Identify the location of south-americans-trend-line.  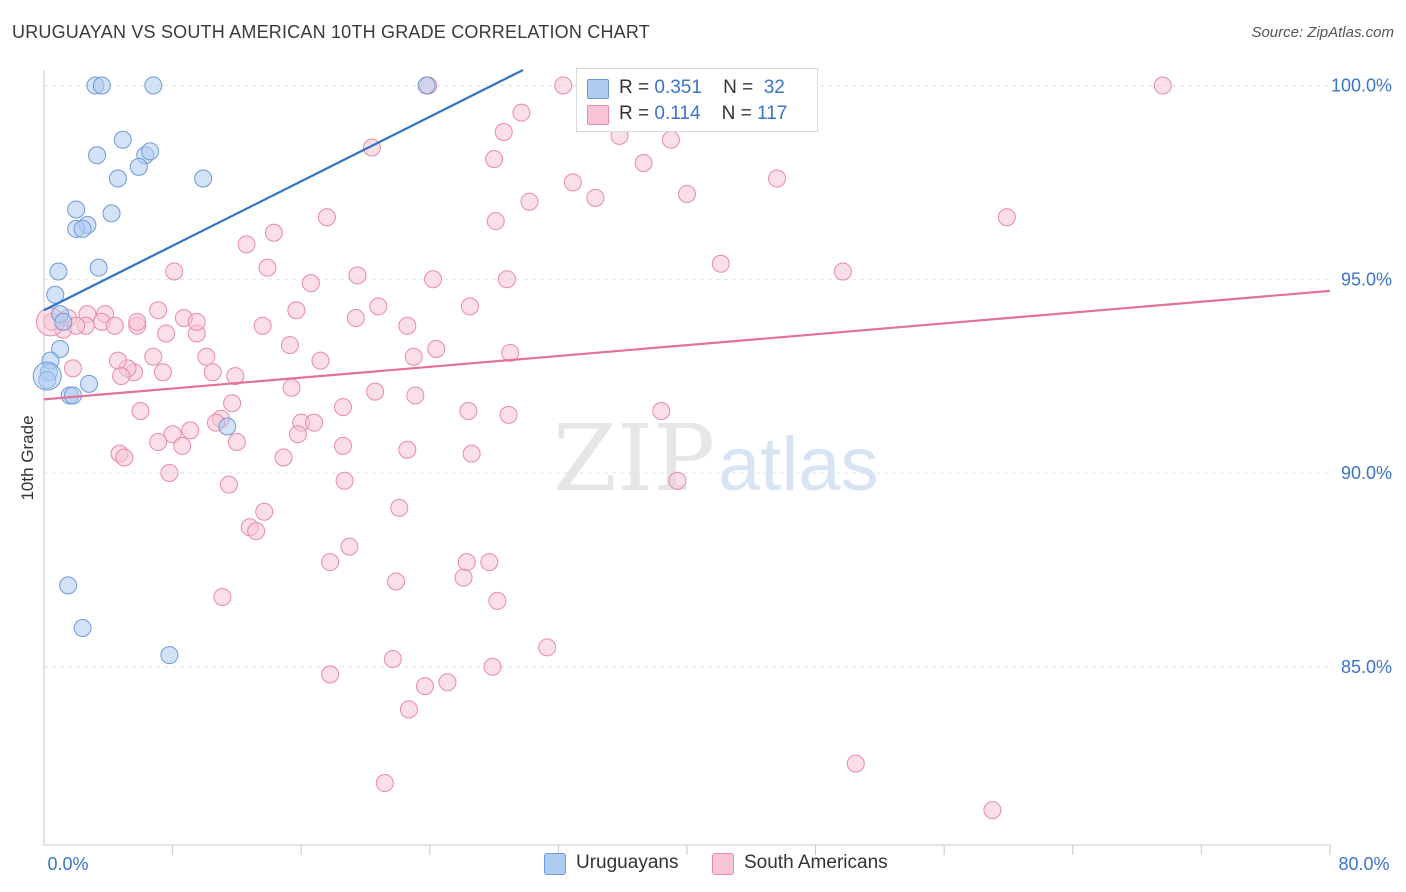
(687, 345).